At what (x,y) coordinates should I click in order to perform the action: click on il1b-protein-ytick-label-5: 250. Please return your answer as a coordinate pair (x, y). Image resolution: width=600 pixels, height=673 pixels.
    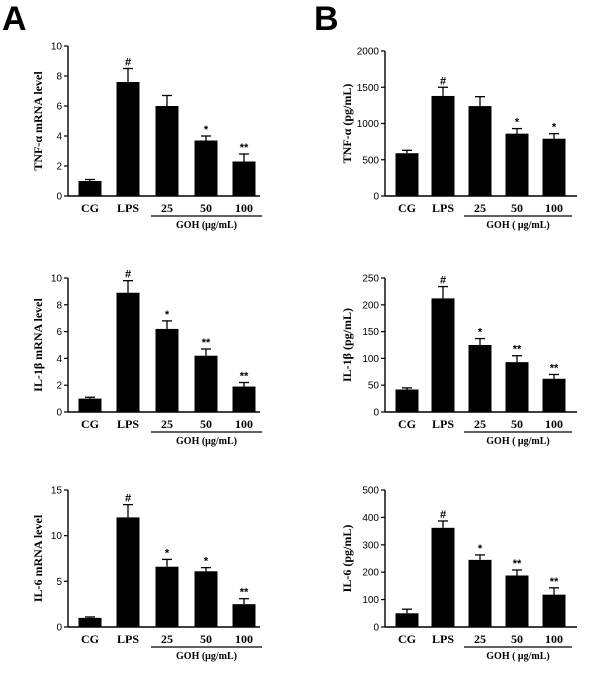
    Looking at the image, I should click on (370, 279).